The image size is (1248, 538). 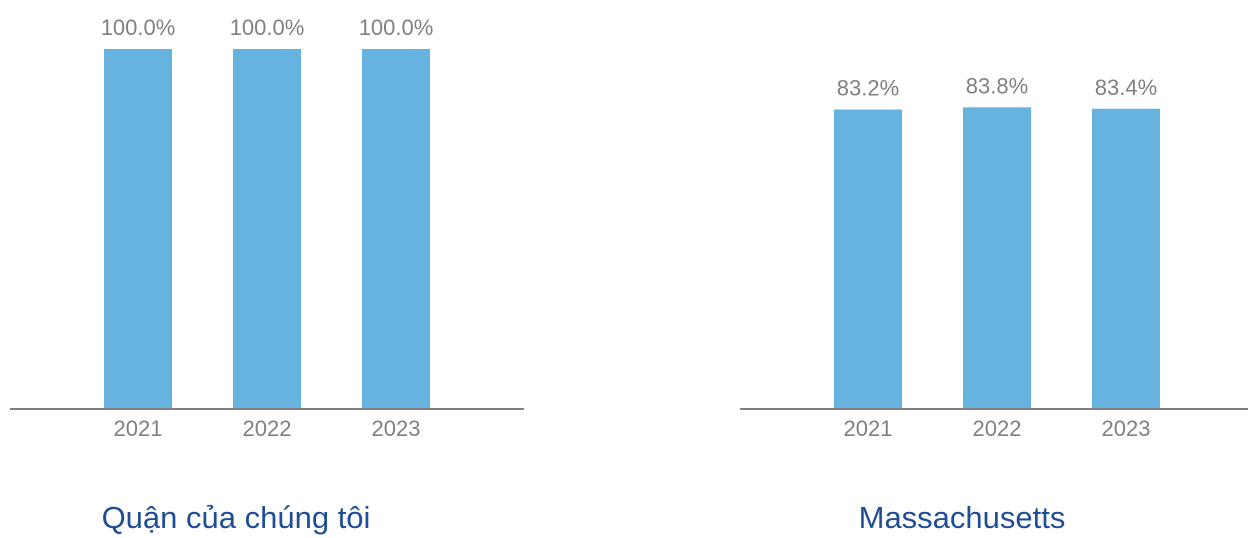 What do you see at coordinates (138, 229) in the screenshot?
I see `chart-1-bar-2021` at bounding box center [138, 229].